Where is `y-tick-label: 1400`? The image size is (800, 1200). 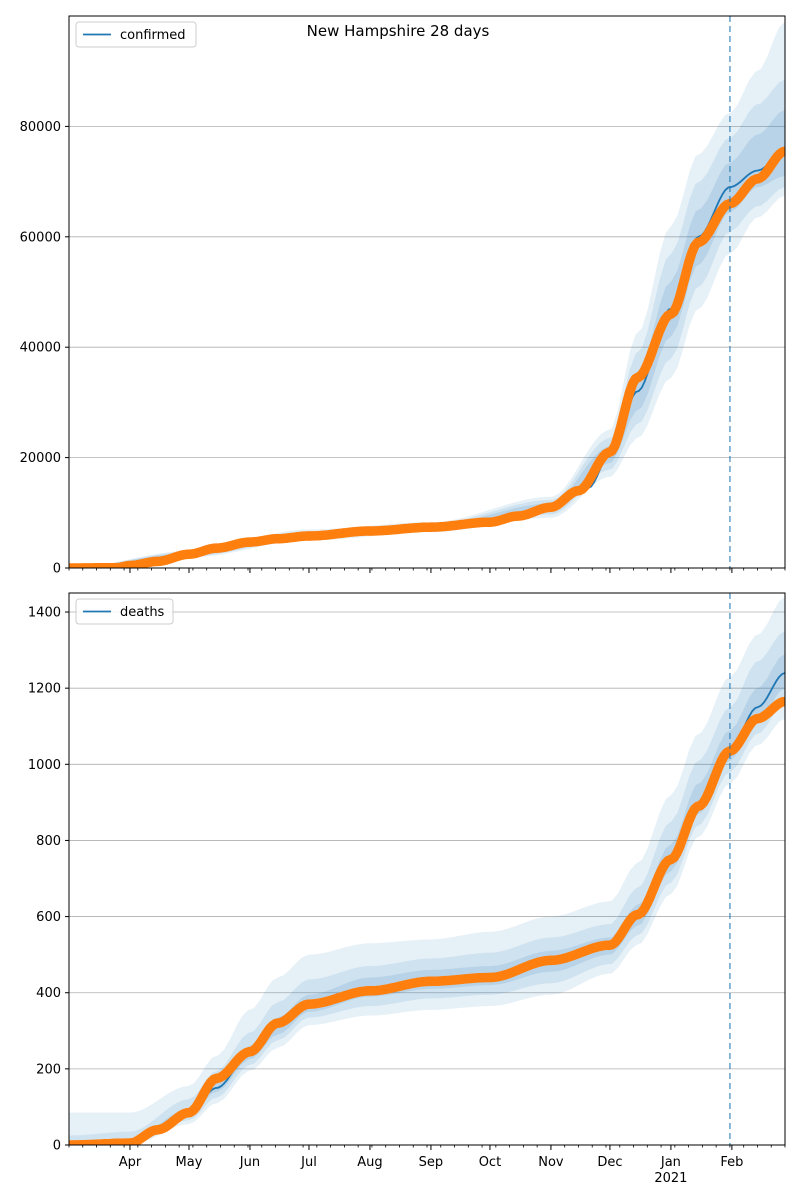 y-tick-label: 1400 is located at coordinates (44, 613).